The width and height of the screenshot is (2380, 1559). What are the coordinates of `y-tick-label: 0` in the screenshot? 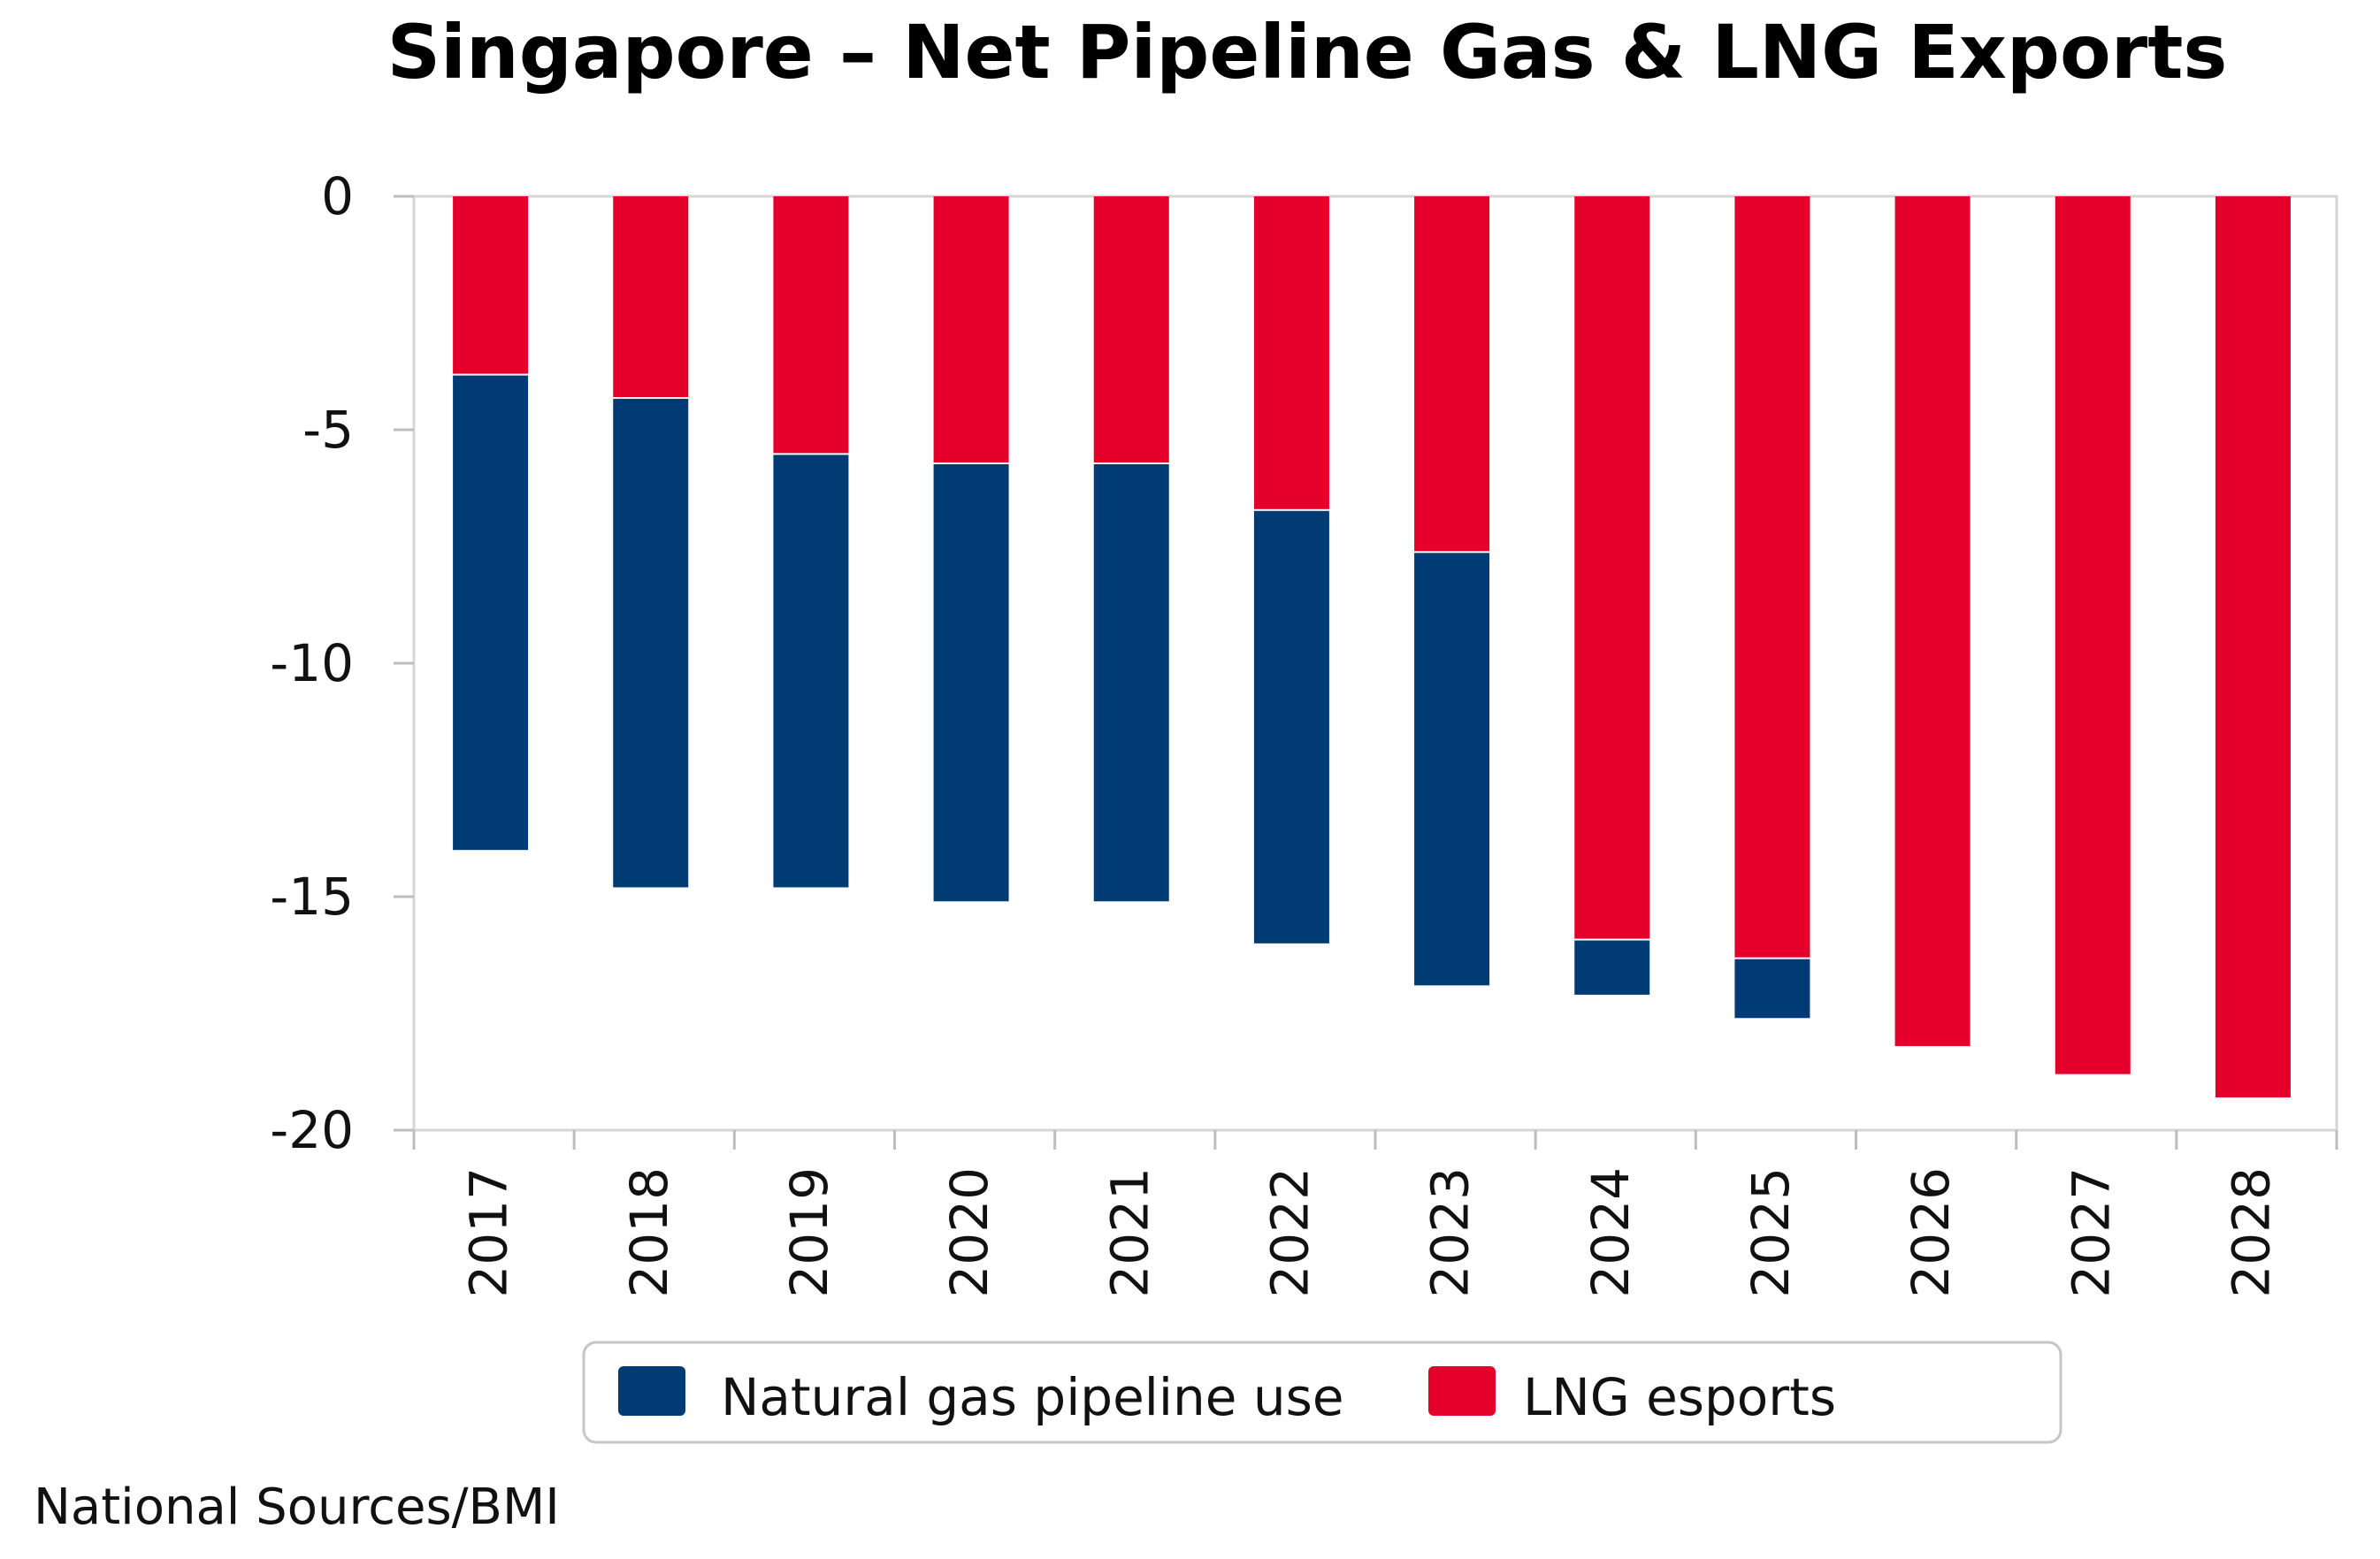 It's located at (337, 196).